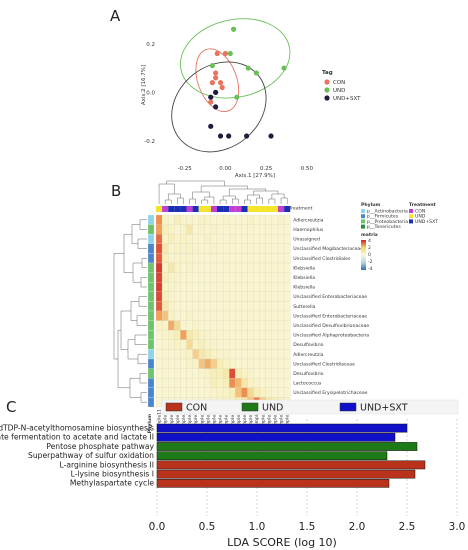 Image resolution: width=468 pixels, height=550 pixels. I want to click on column-label: sample9, so click(257, 419).